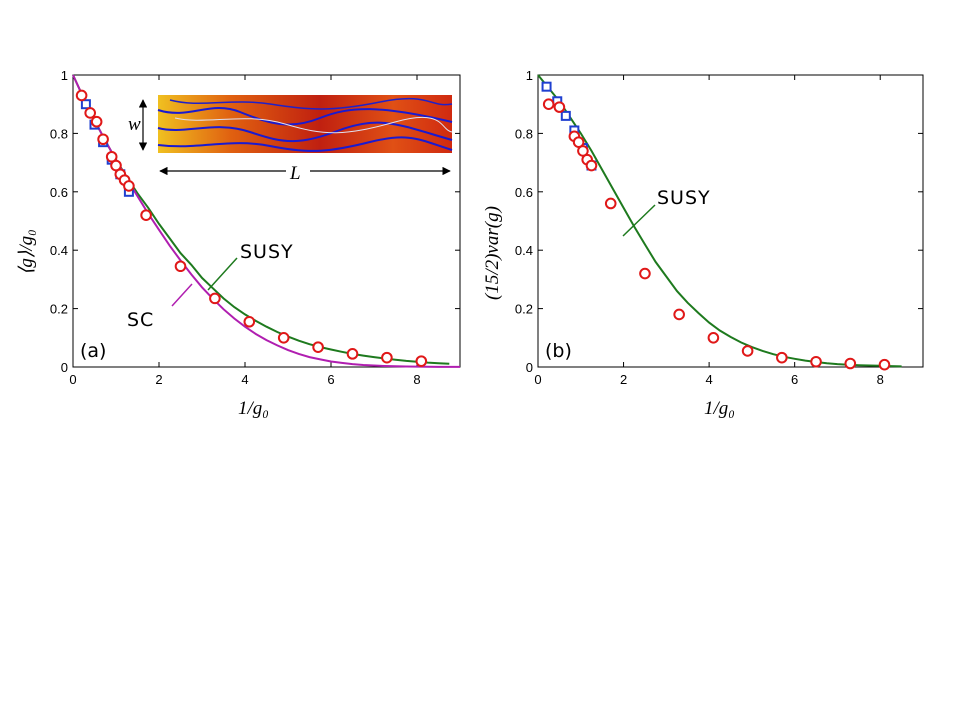 The image size is (955, 716). Describe the element at coordinates (716, 226) in the screenshot. I see `markers-b` at that location.